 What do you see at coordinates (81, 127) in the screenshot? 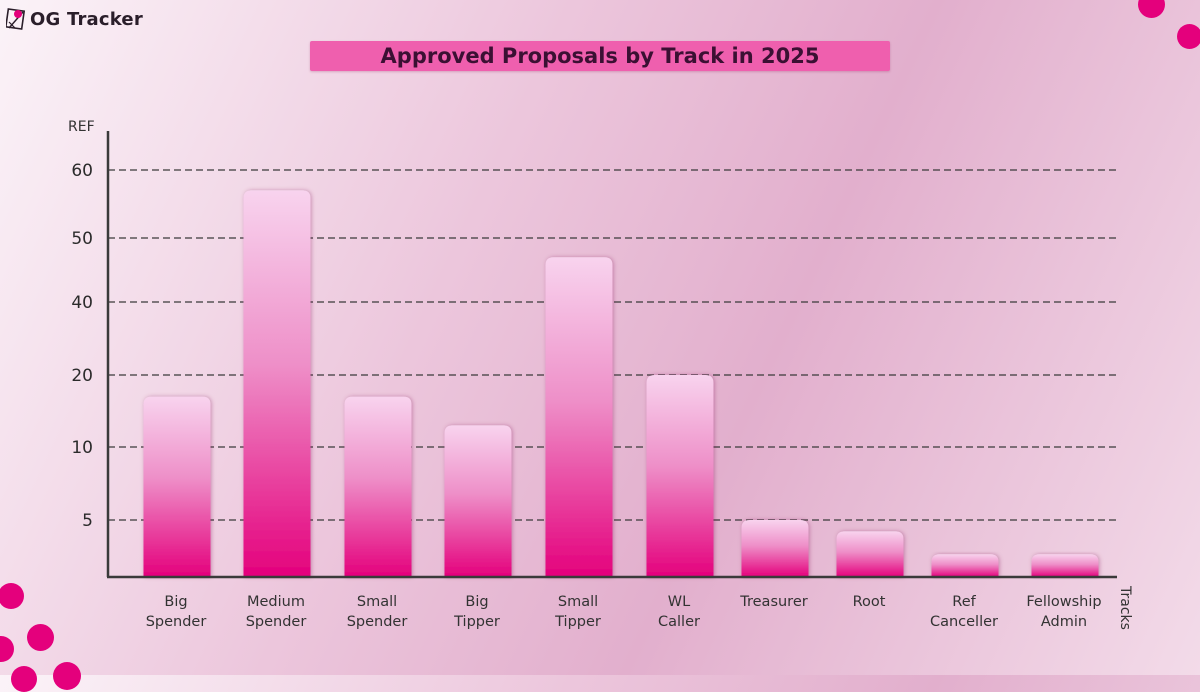
I see `y-axis-title: REF` at bounding box center [81, 127].